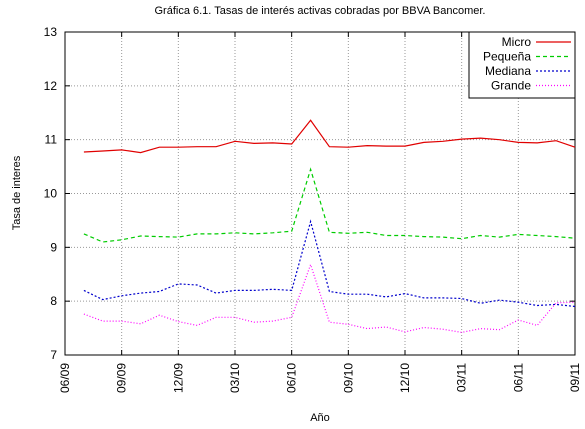 Image resolution: width=585 pixels, height=429 pixels. I want to click on y-tick-label: 7, so click(53, 355).